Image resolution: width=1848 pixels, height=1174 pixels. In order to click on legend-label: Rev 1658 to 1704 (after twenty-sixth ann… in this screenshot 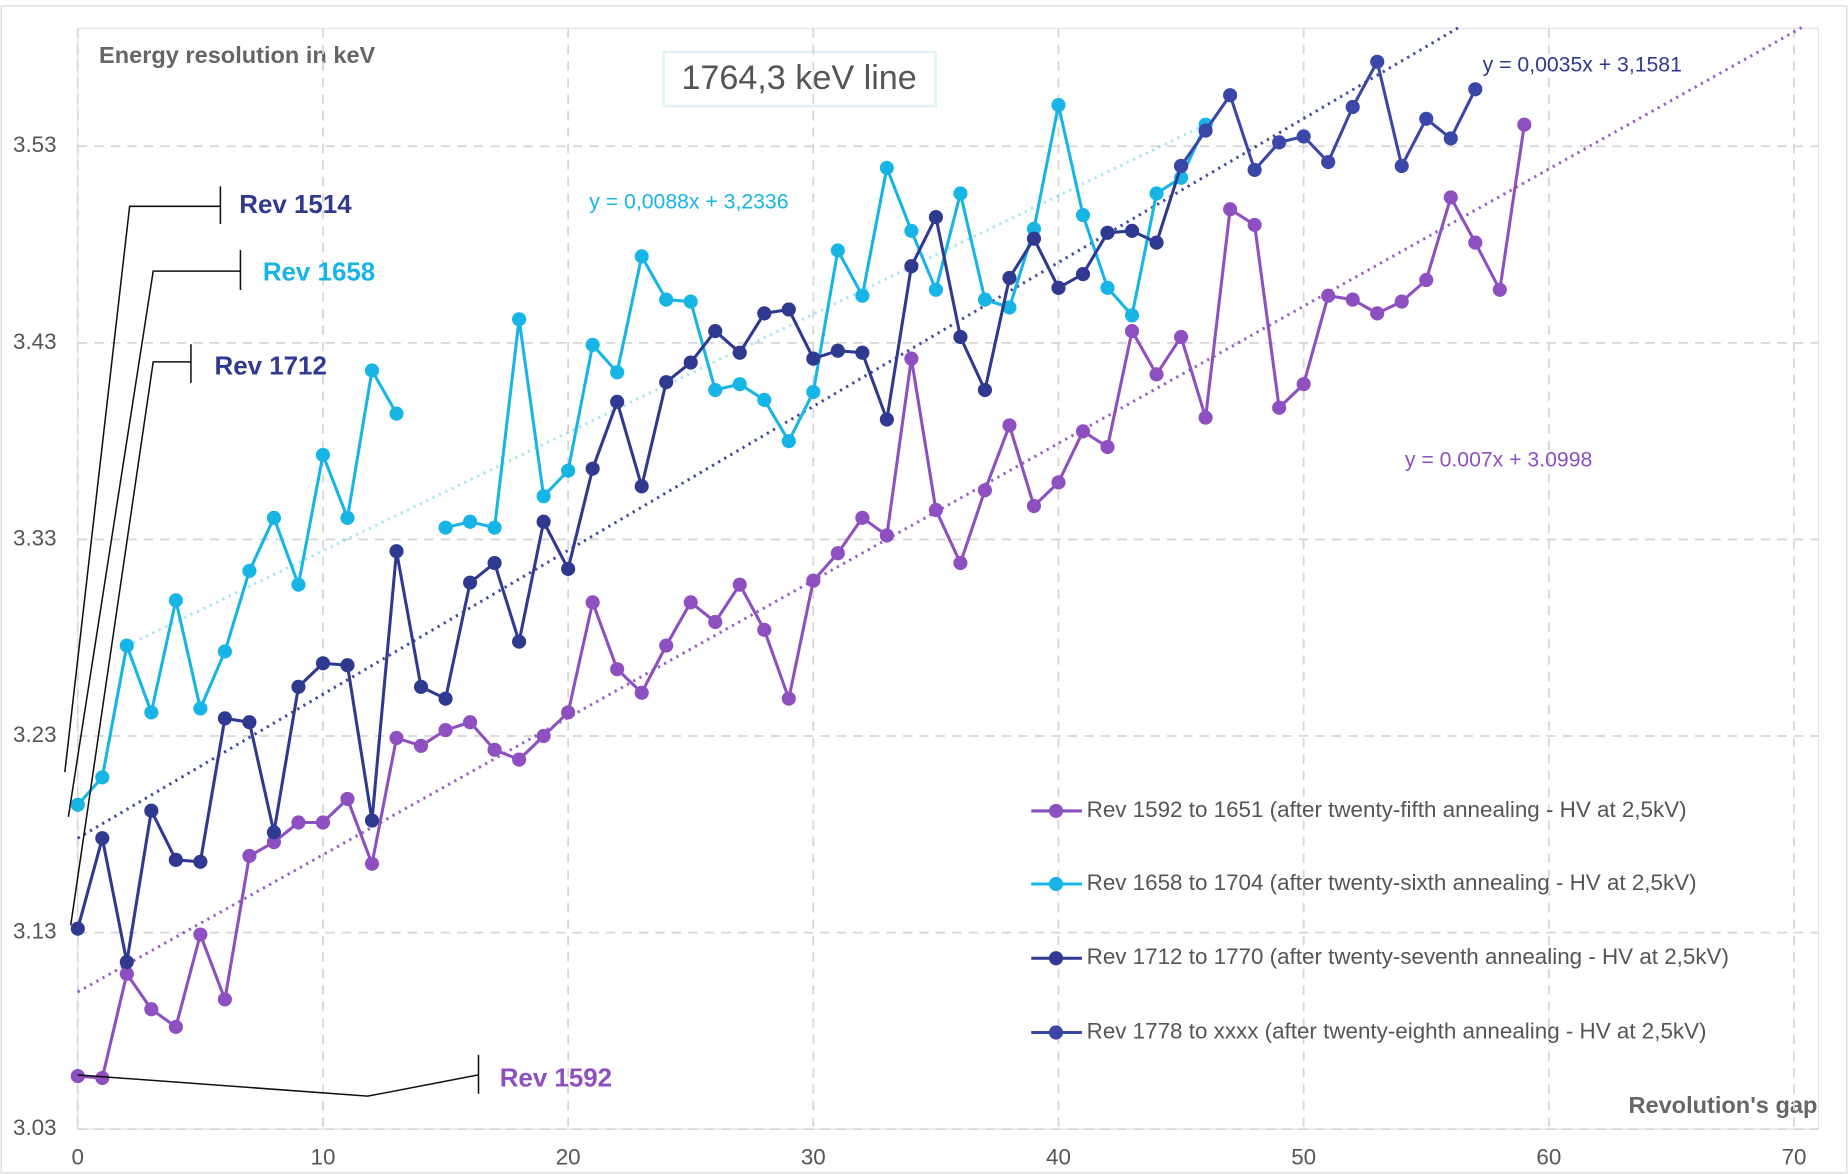, I will do `click(1391, 883)`.